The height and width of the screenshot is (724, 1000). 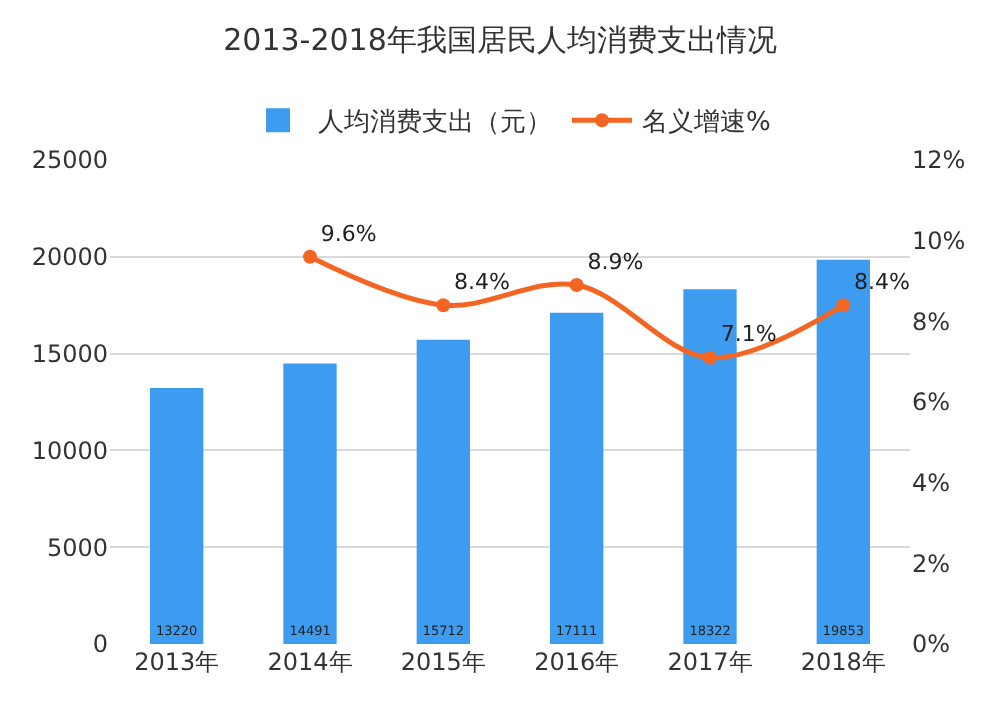 I want to click on x-tick-label: 2016年, so click(x=577, y=662).